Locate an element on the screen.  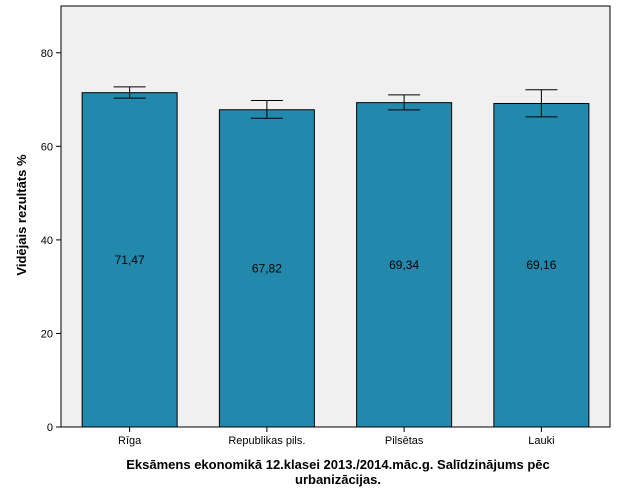
x-tick-label-3: Lauki is located at coordinates (541, 441).